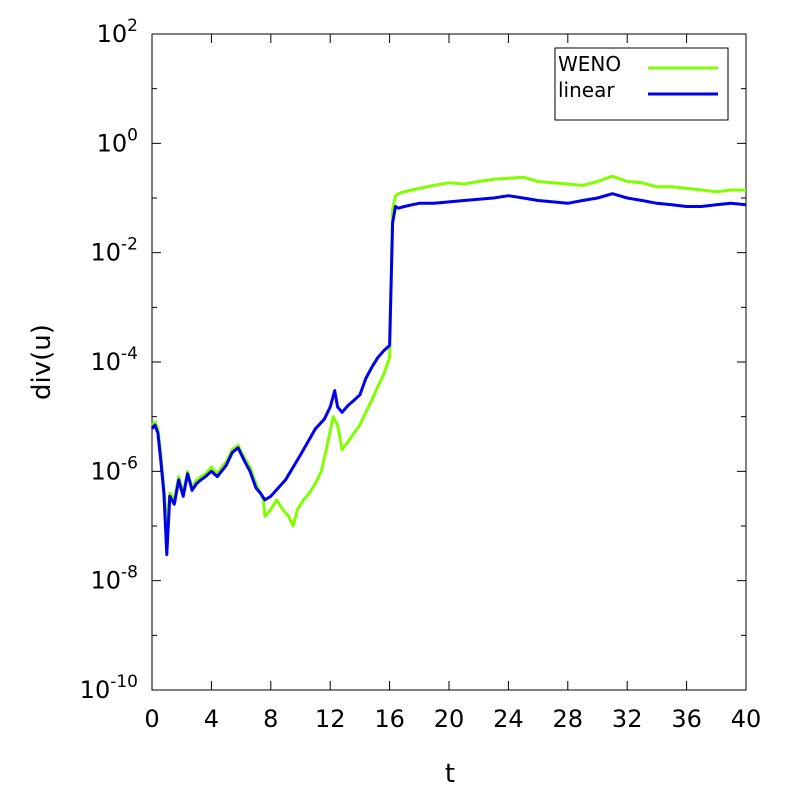 The image size is (800, 800). Describe the element at coordinates (115, 360) in the screenshot. I see `y-tick-label: 10⁻⁴` at that location.